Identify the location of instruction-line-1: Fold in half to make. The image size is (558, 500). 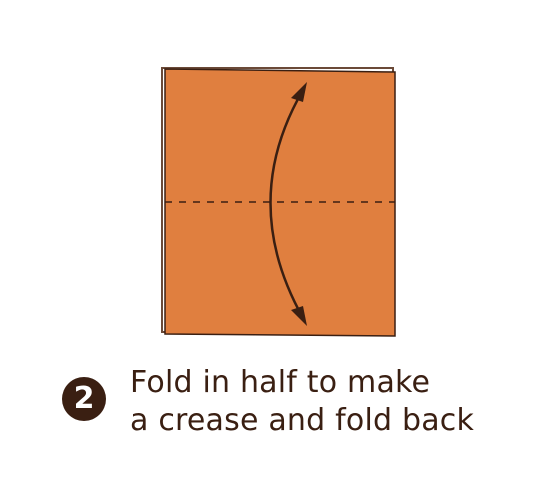
(280, 382).